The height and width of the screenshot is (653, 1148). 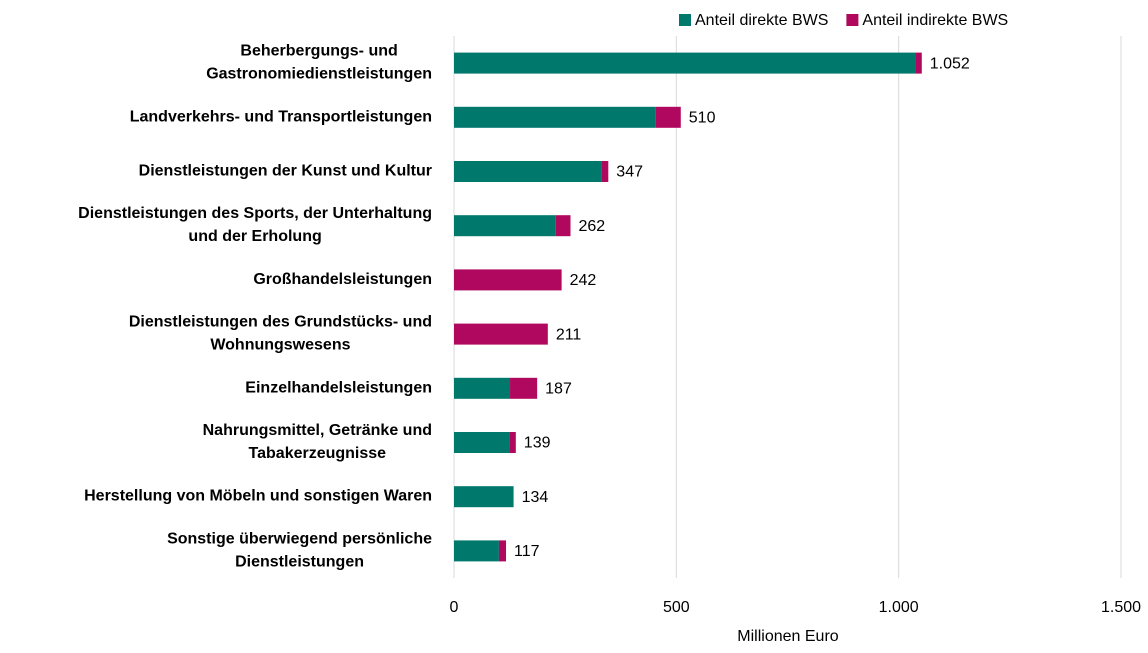 I want to click on y-tick-label-line: Großhandelsleistungen, so click(x=342, y=279).